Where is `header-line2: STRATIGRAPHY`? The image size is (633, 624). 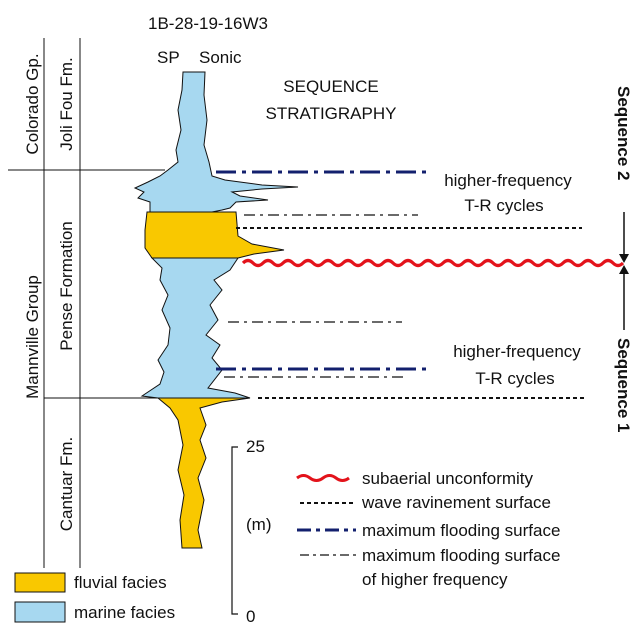 header-line2: STRATIGRAPHY is located at coordinates (331, 113).